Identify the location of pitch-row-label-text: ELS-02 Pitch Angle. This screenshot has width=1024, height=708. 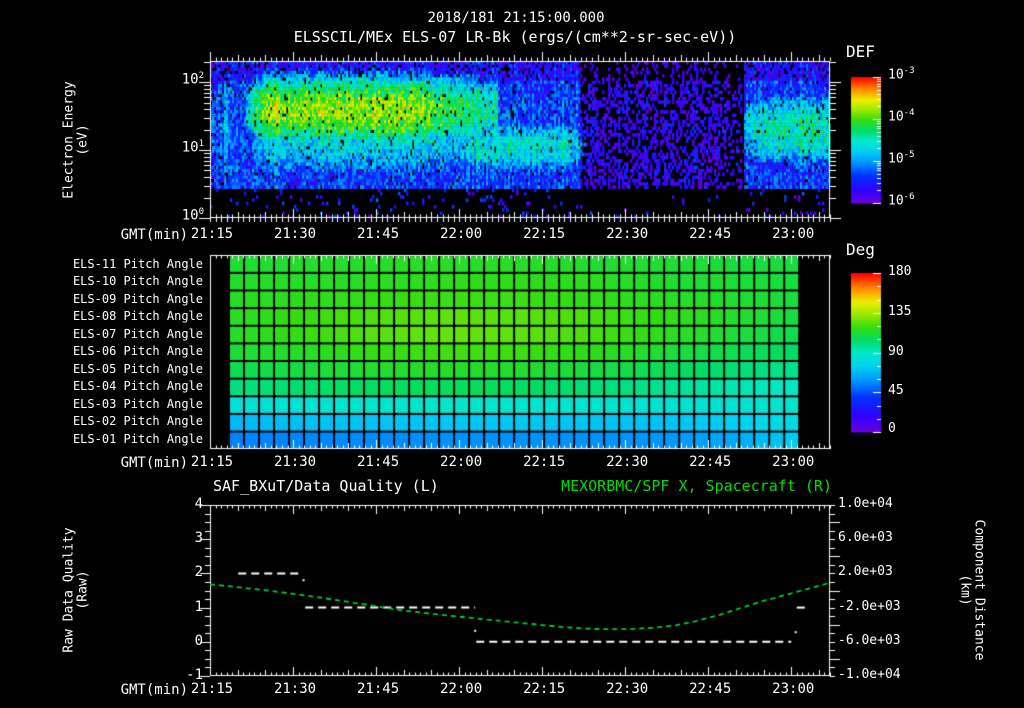
(137, 421).